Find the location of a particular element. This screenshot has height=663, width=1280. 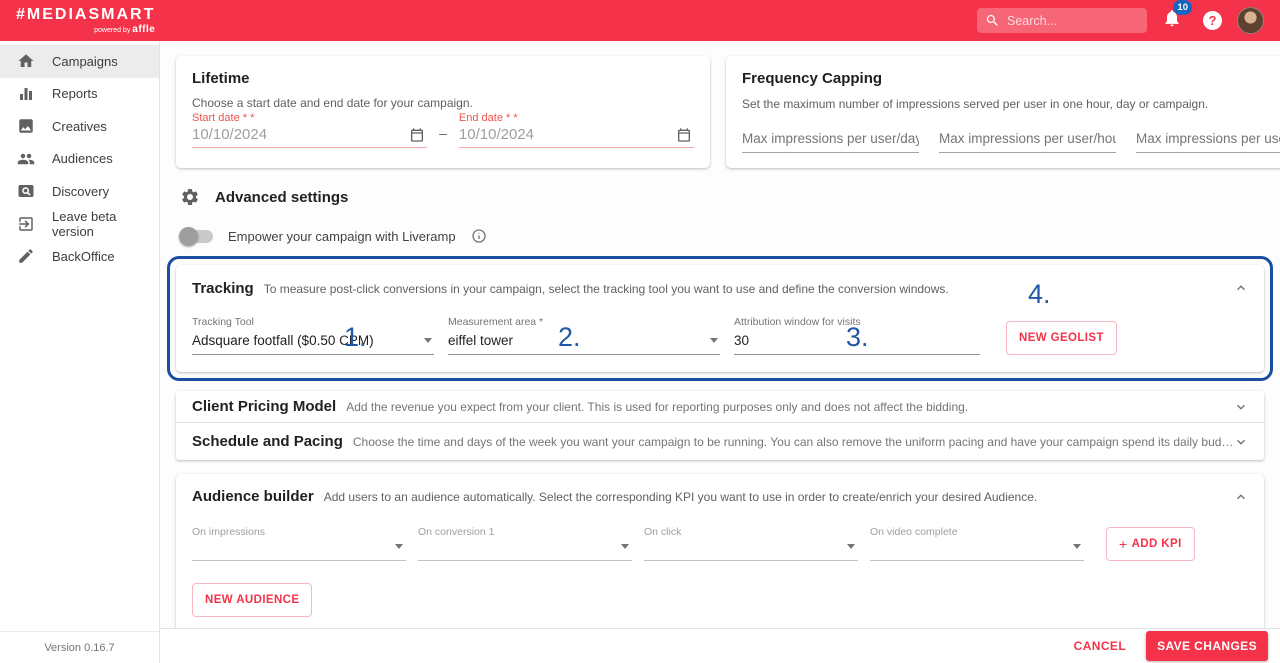

attribution-window-field: Attribution window for visits 30 3. is located at coordinates (857, 335).